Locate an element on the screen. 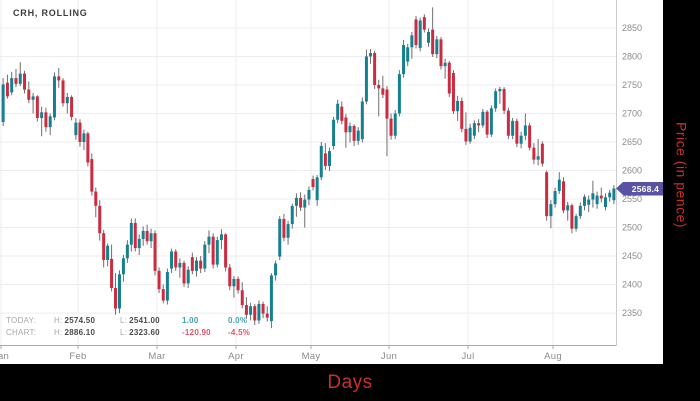 The height and width of the screenshot is (401, 700). month-label: Jul is located at coordinates (467, 356).